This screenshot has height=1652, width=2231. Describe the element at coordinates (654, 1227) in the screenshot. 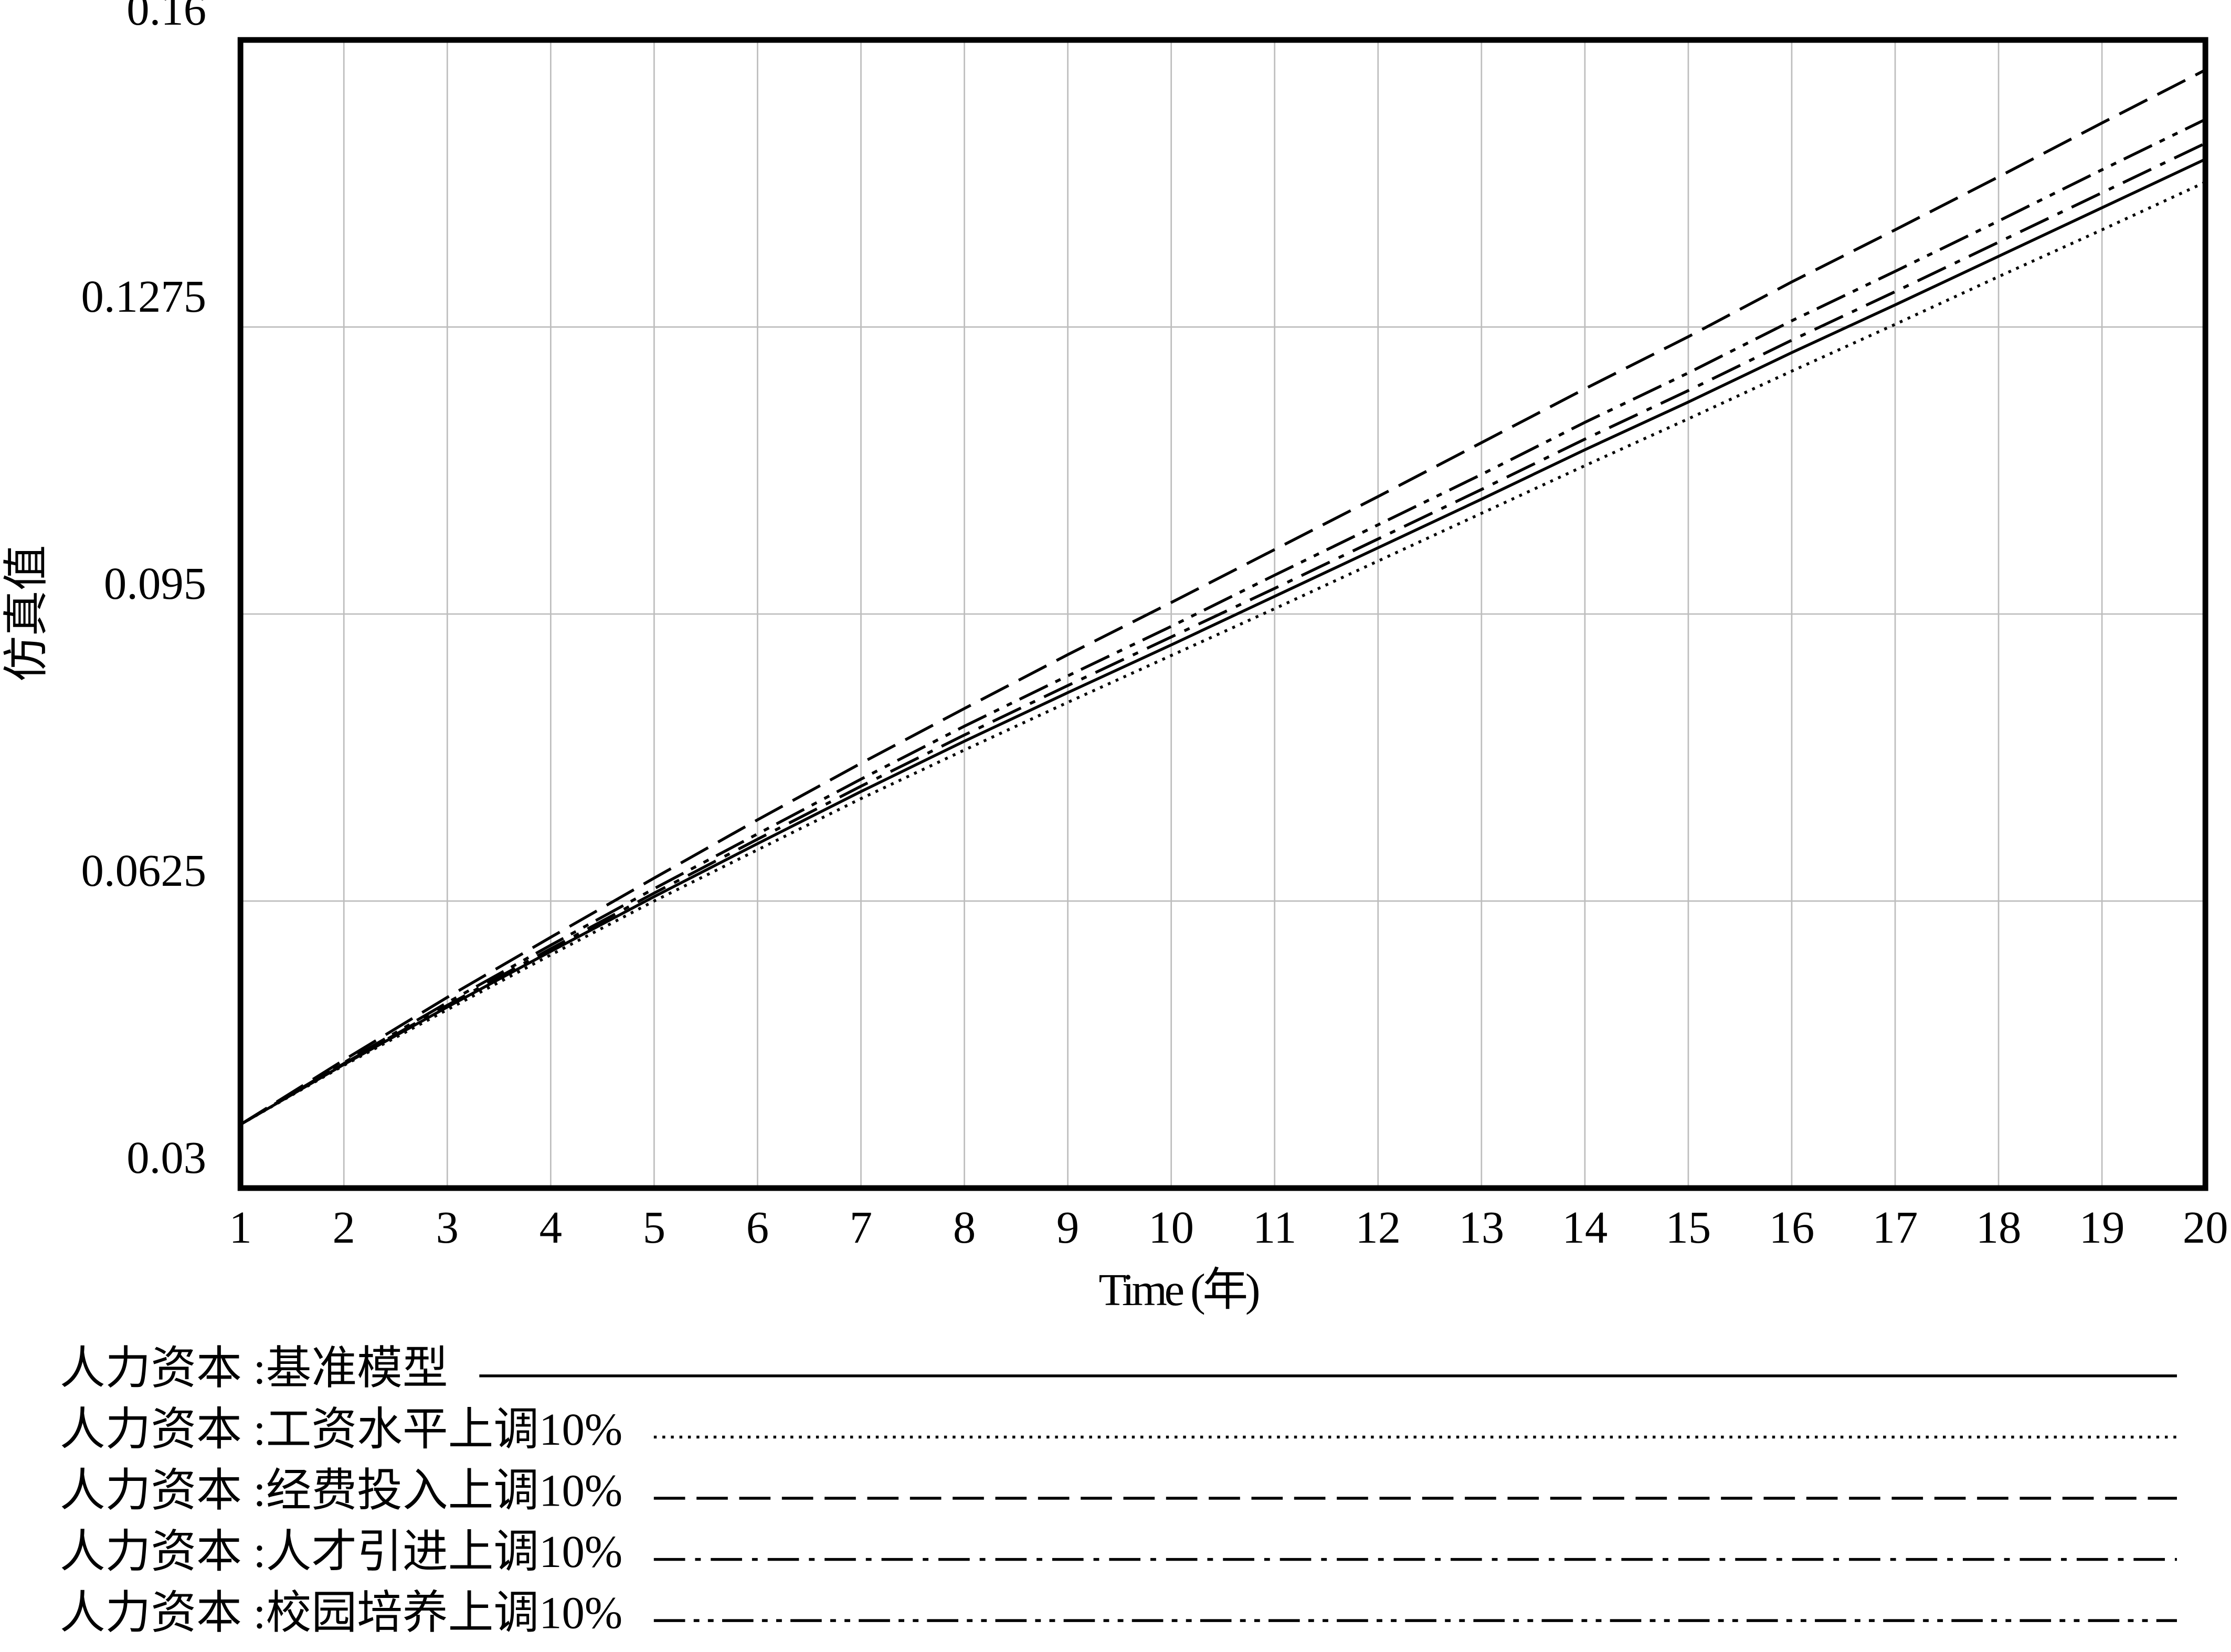

I see `x-tick-label: 5` at that location.